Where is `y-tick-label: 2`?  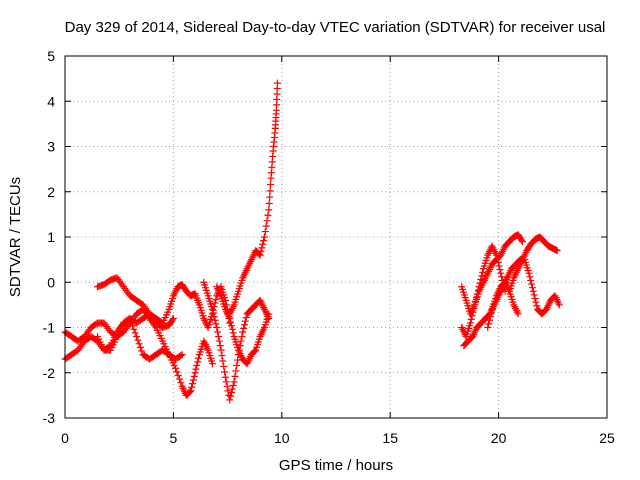 y-tick-label: 2 is located at coordinates (51, 192).